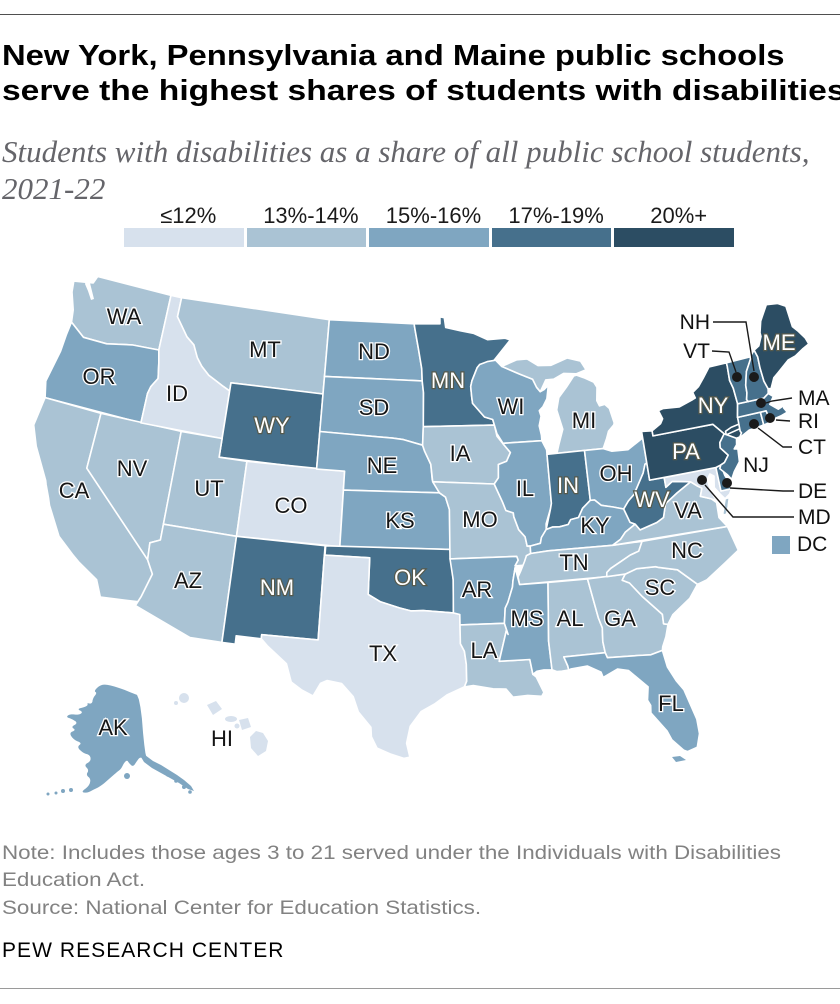 The width and height of the screenshot is (840, 1004). Describe the element at coordinates (410, 577) in the screenshot. I see `svg-text: OK` at that location.